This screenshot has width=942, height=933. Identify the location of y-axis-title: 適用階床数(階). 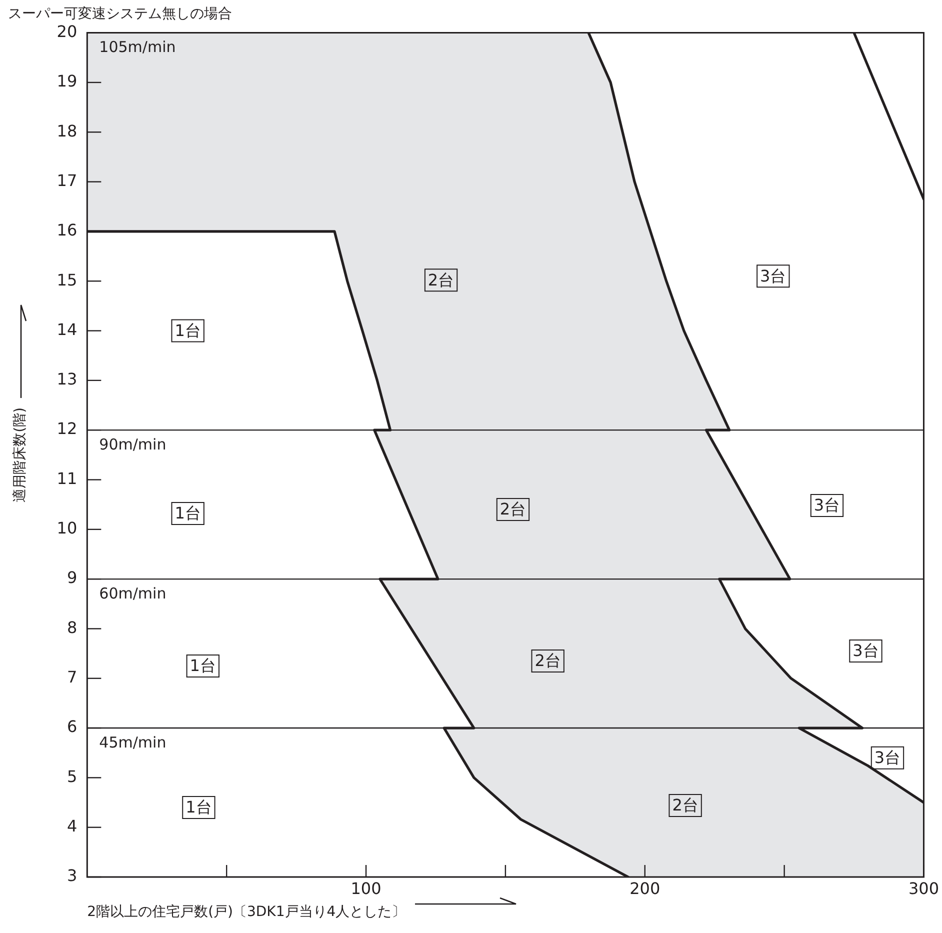
(20, 454).